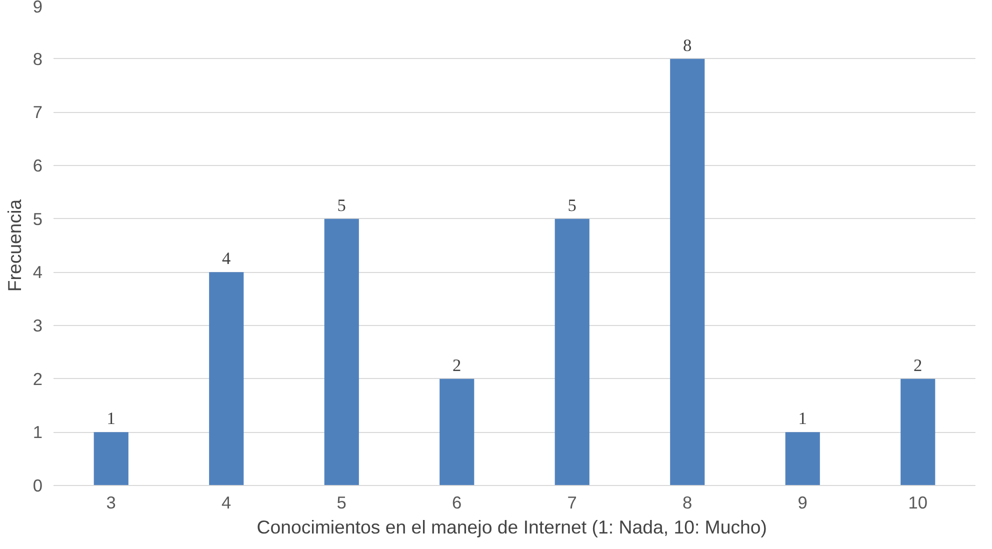 The image size is (992, 549). I want to click on y-tick-label: 7, so click(37, 112).